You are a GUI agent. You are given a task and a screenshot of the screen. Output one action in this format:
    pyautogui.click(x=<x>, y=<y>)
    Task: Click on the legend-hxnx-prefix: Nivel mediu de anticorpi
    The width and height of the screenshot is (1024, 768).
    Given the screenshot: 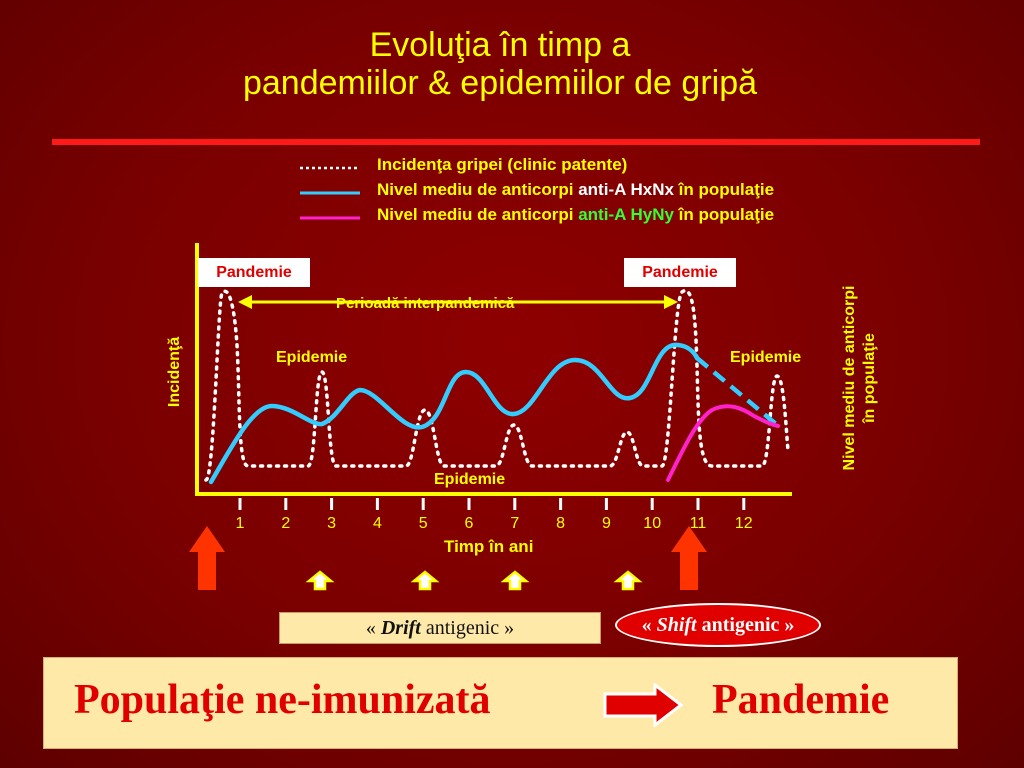 What is the action you would take?
    pyautogui.click(x=478, y=189)
    